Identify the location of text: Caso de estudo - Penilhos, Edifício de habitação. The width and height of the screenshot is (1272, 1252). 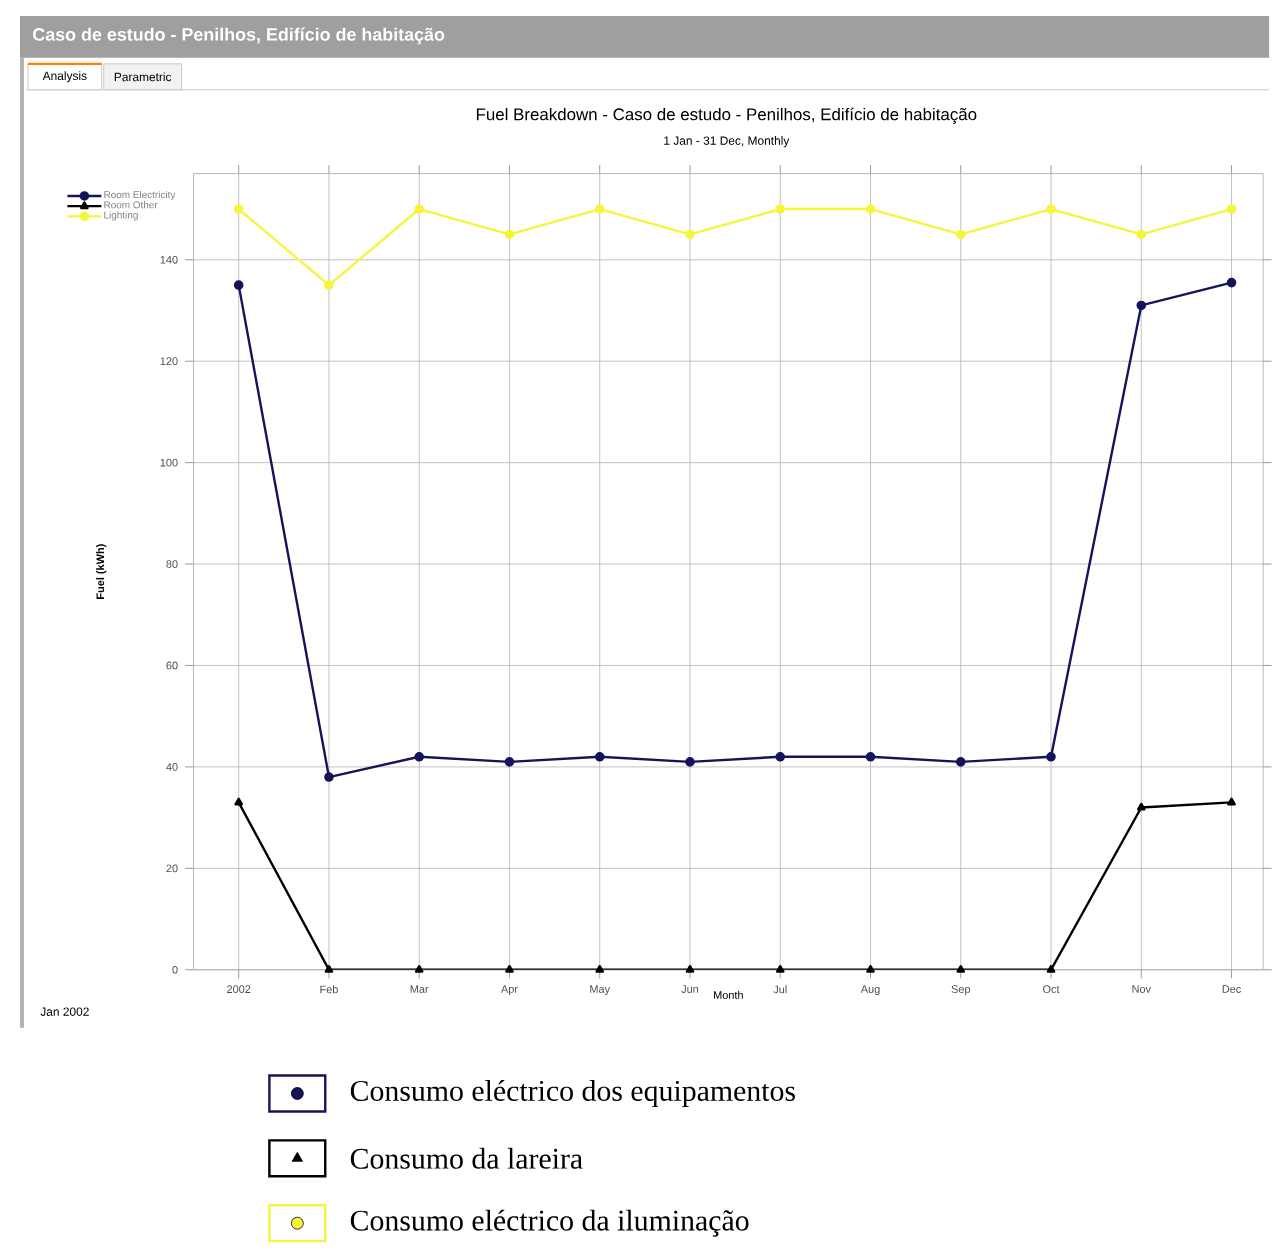
(239, 36).